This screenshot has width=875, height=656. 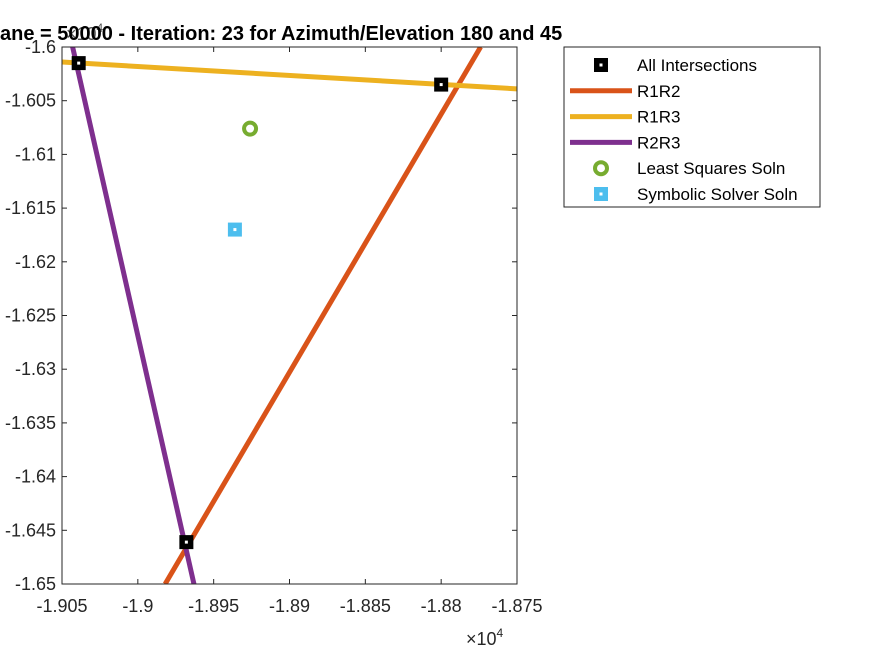 I want to click on x-tick-label: -1.905, so click(x=61, y=606).